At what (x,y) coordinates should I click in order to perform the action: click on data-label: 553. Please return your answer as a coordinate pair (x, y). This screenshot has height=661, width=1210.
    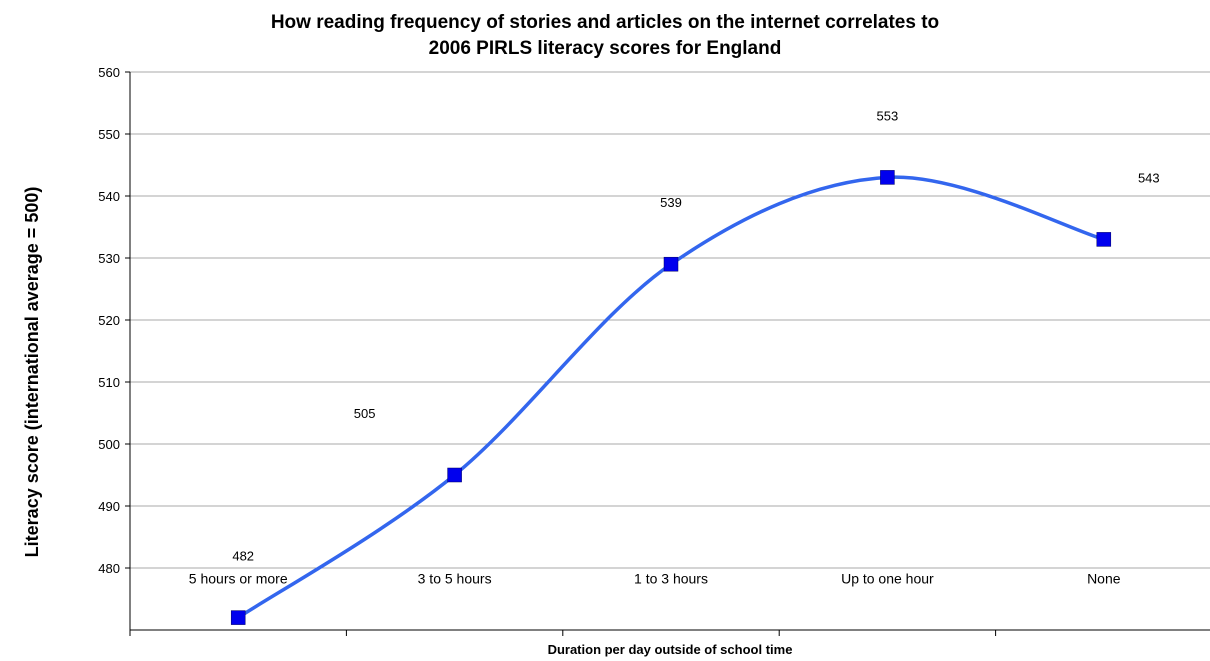
    Looking at the image, I should click on (888, 115).